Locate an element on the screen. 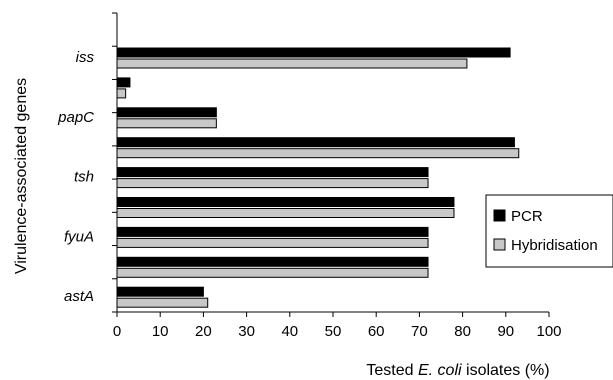 The image size is (613, 380). x-axis-title: Tested E. coli isolates (%) is located at coordinates (457, 370).